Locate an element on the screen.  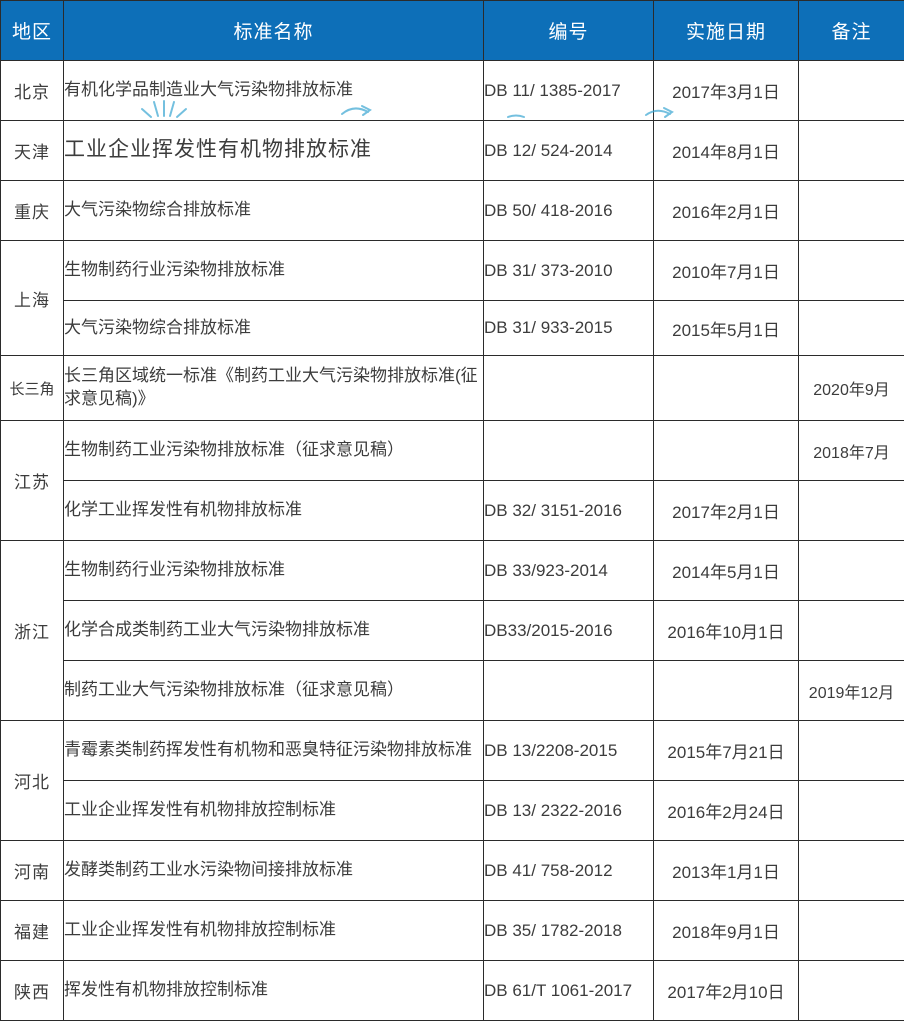
cell-code: DB 13/2208-2015 is located at coordinates (568, 750).